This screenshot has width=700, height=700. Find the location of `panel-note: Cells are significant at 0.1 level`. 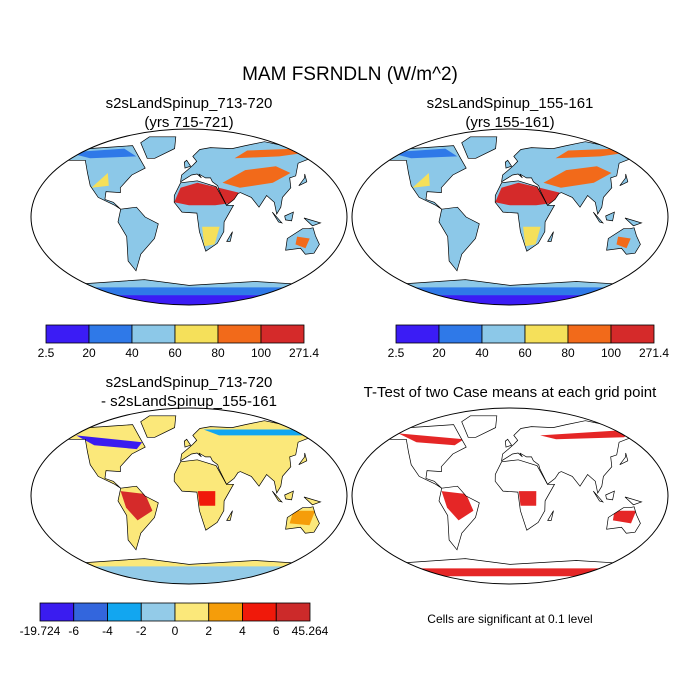

panel-note: Cells are significant at 0.1 level is located at coordinates (509, 619).